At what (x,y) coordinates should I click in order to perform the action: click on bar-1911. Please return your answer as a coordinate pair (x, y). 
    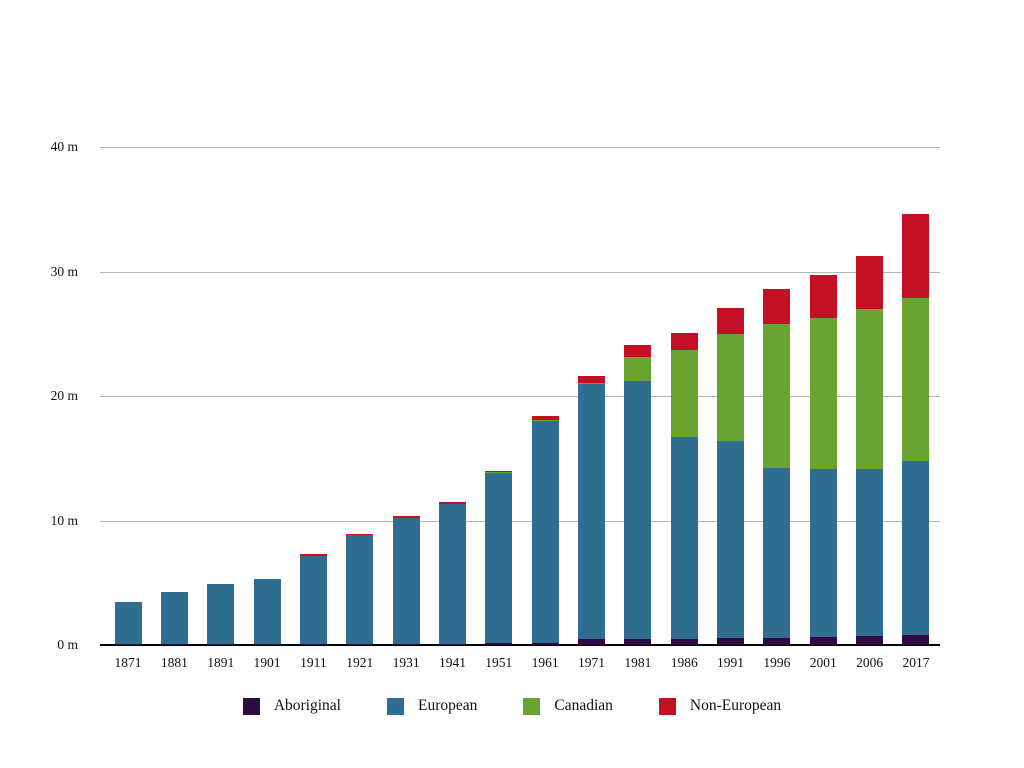
    Looking at the image, I should click on (313, 599).